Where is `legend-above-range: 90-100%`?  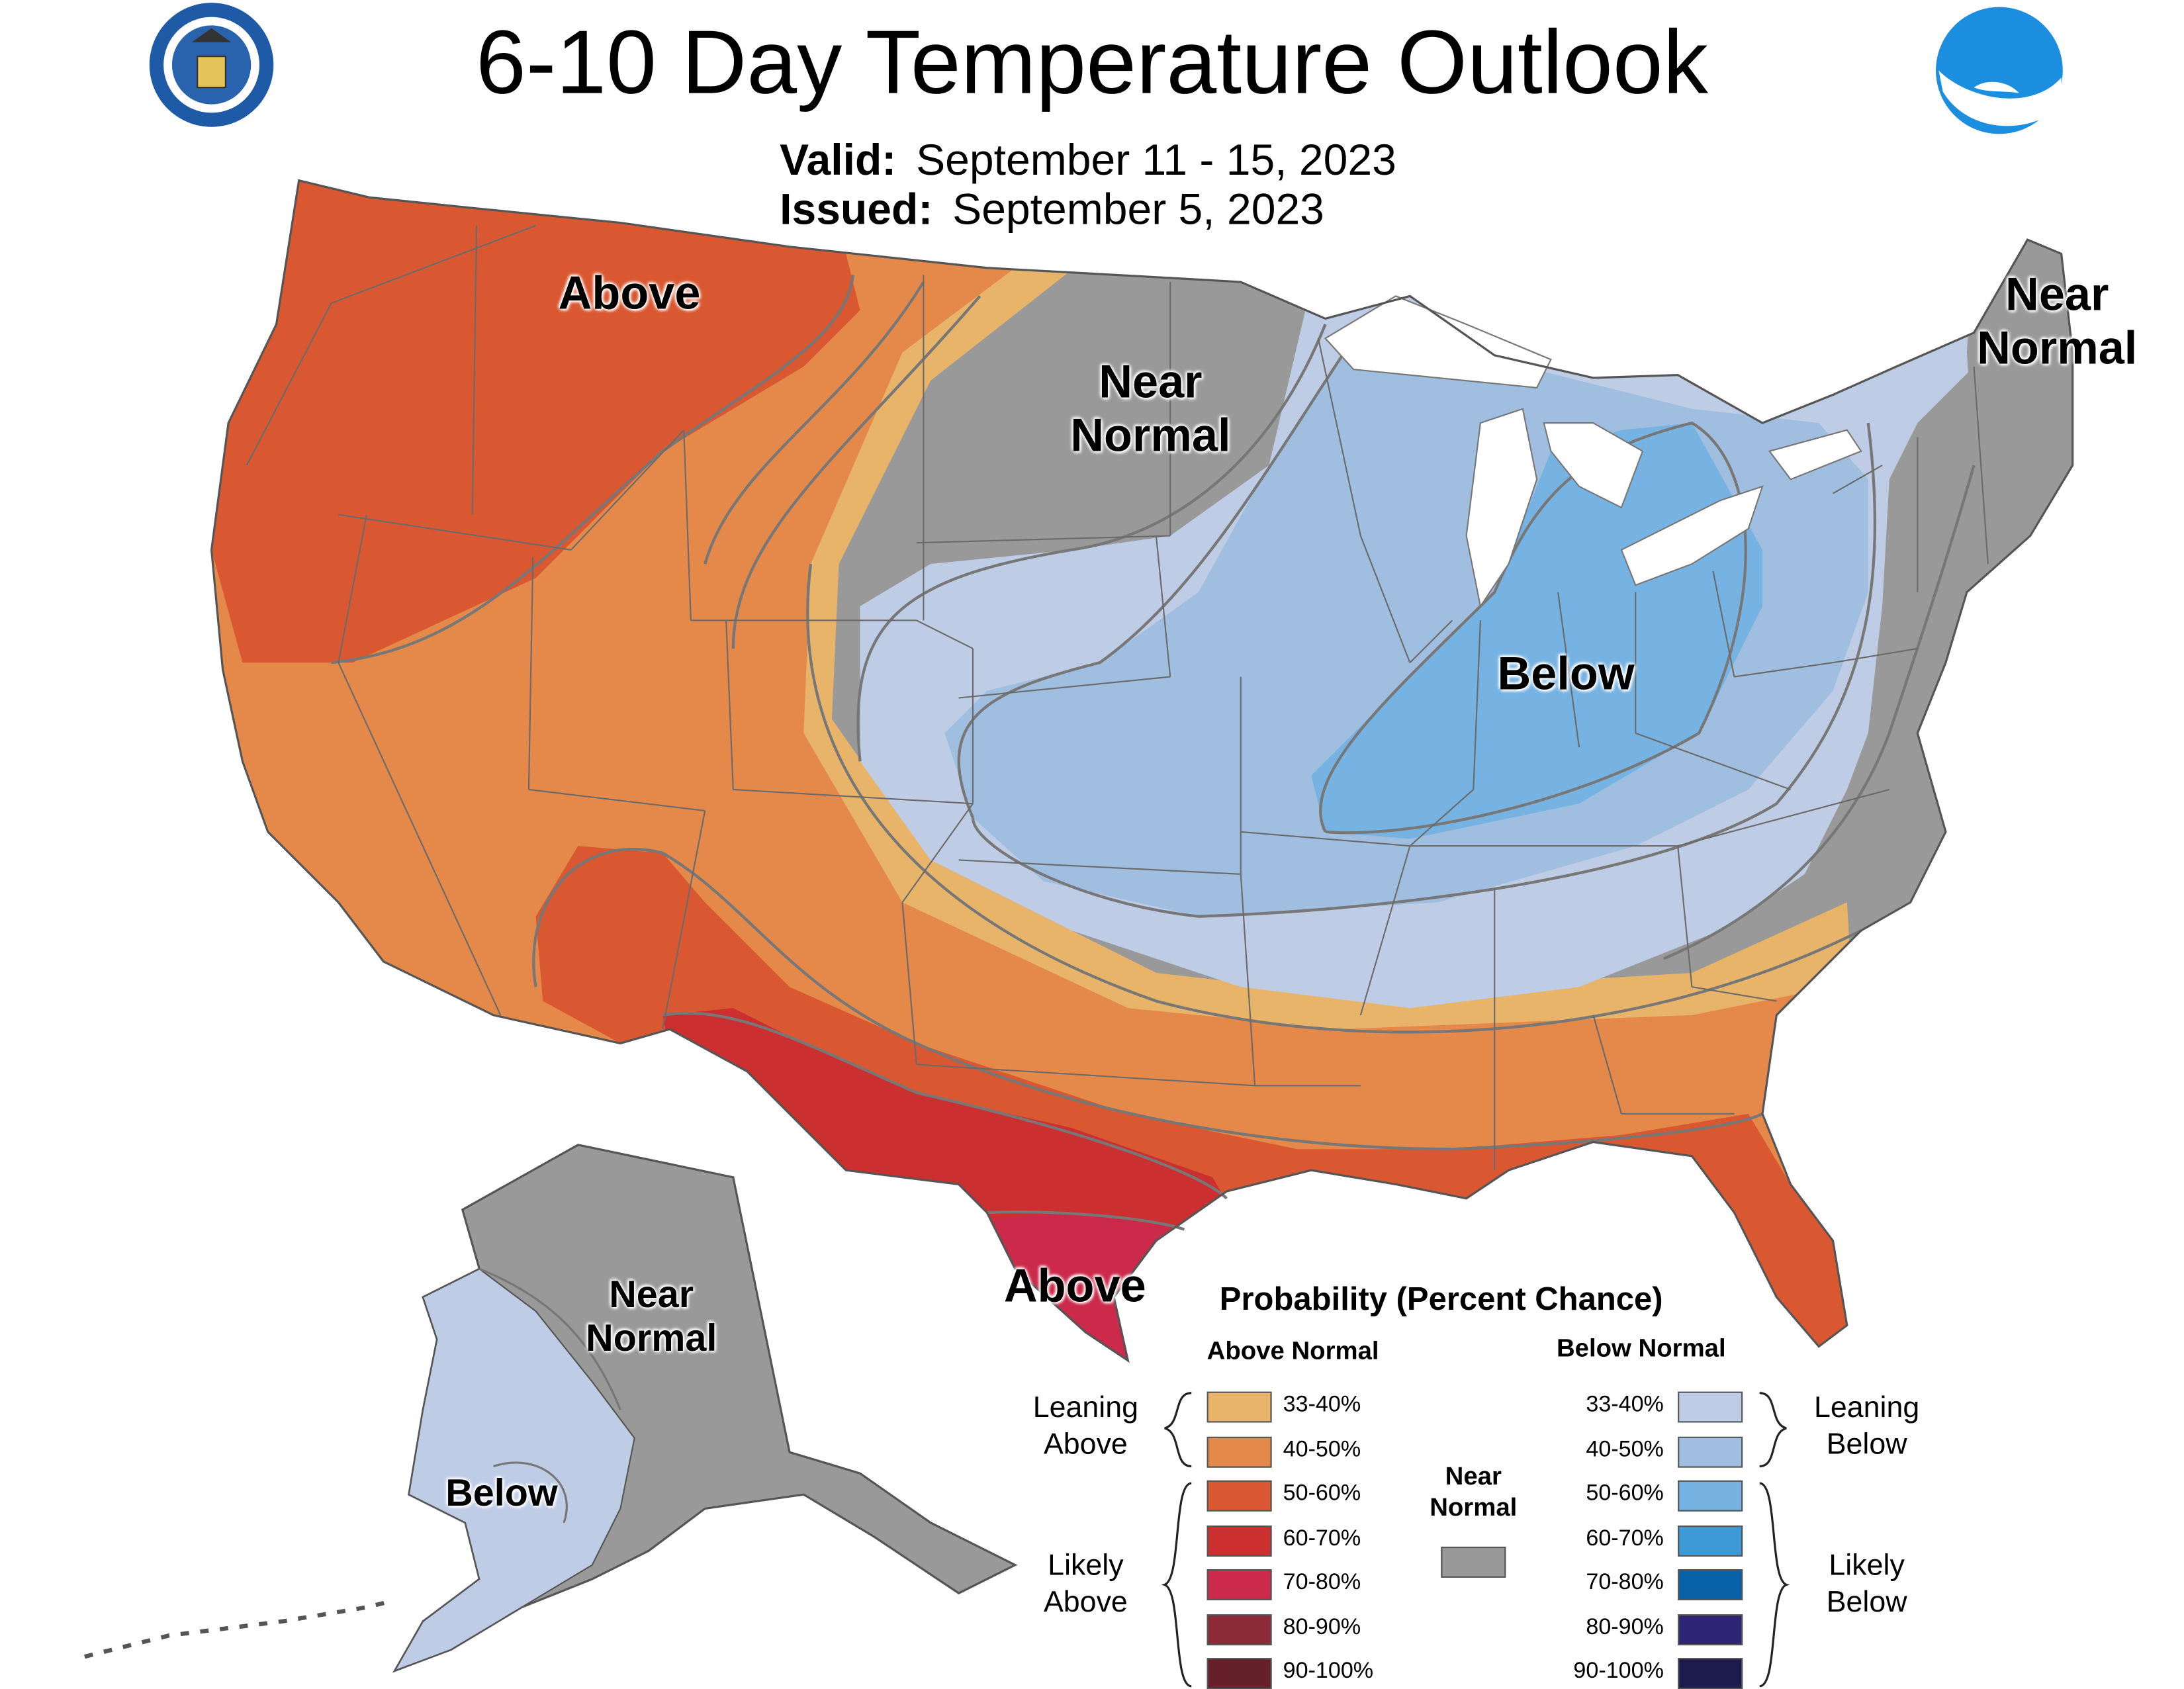
legend-above-range: 90-100% is located at coordinates (1328, 1671).